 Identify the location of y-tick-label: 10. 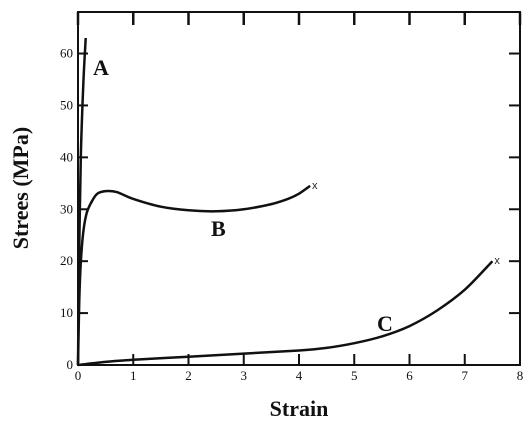
(66, 312).